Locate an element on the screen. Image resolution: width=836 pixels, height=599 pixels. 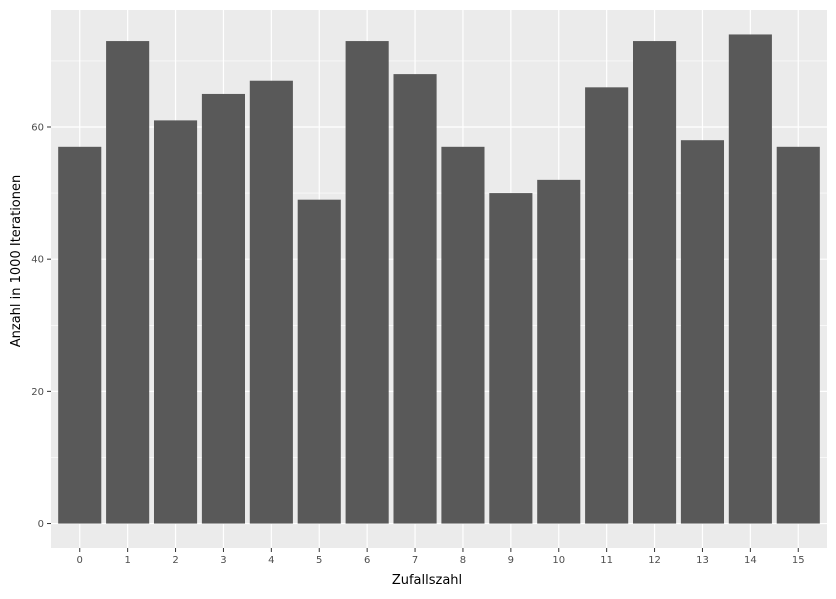
y-axis-title: Anzahl in 1000 Iterationen is located at coordinates (16, 261).